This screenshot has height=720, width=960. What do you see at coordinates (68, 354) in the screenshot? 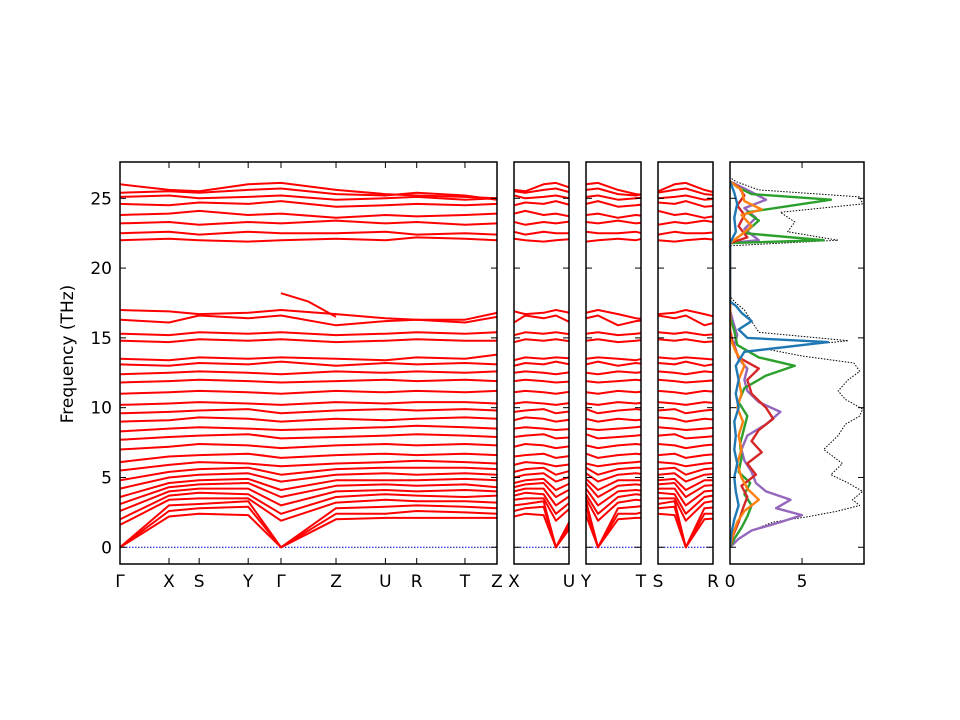
I see `y-axis-label: Frequency (THz)` at bounding box center [68, 354].